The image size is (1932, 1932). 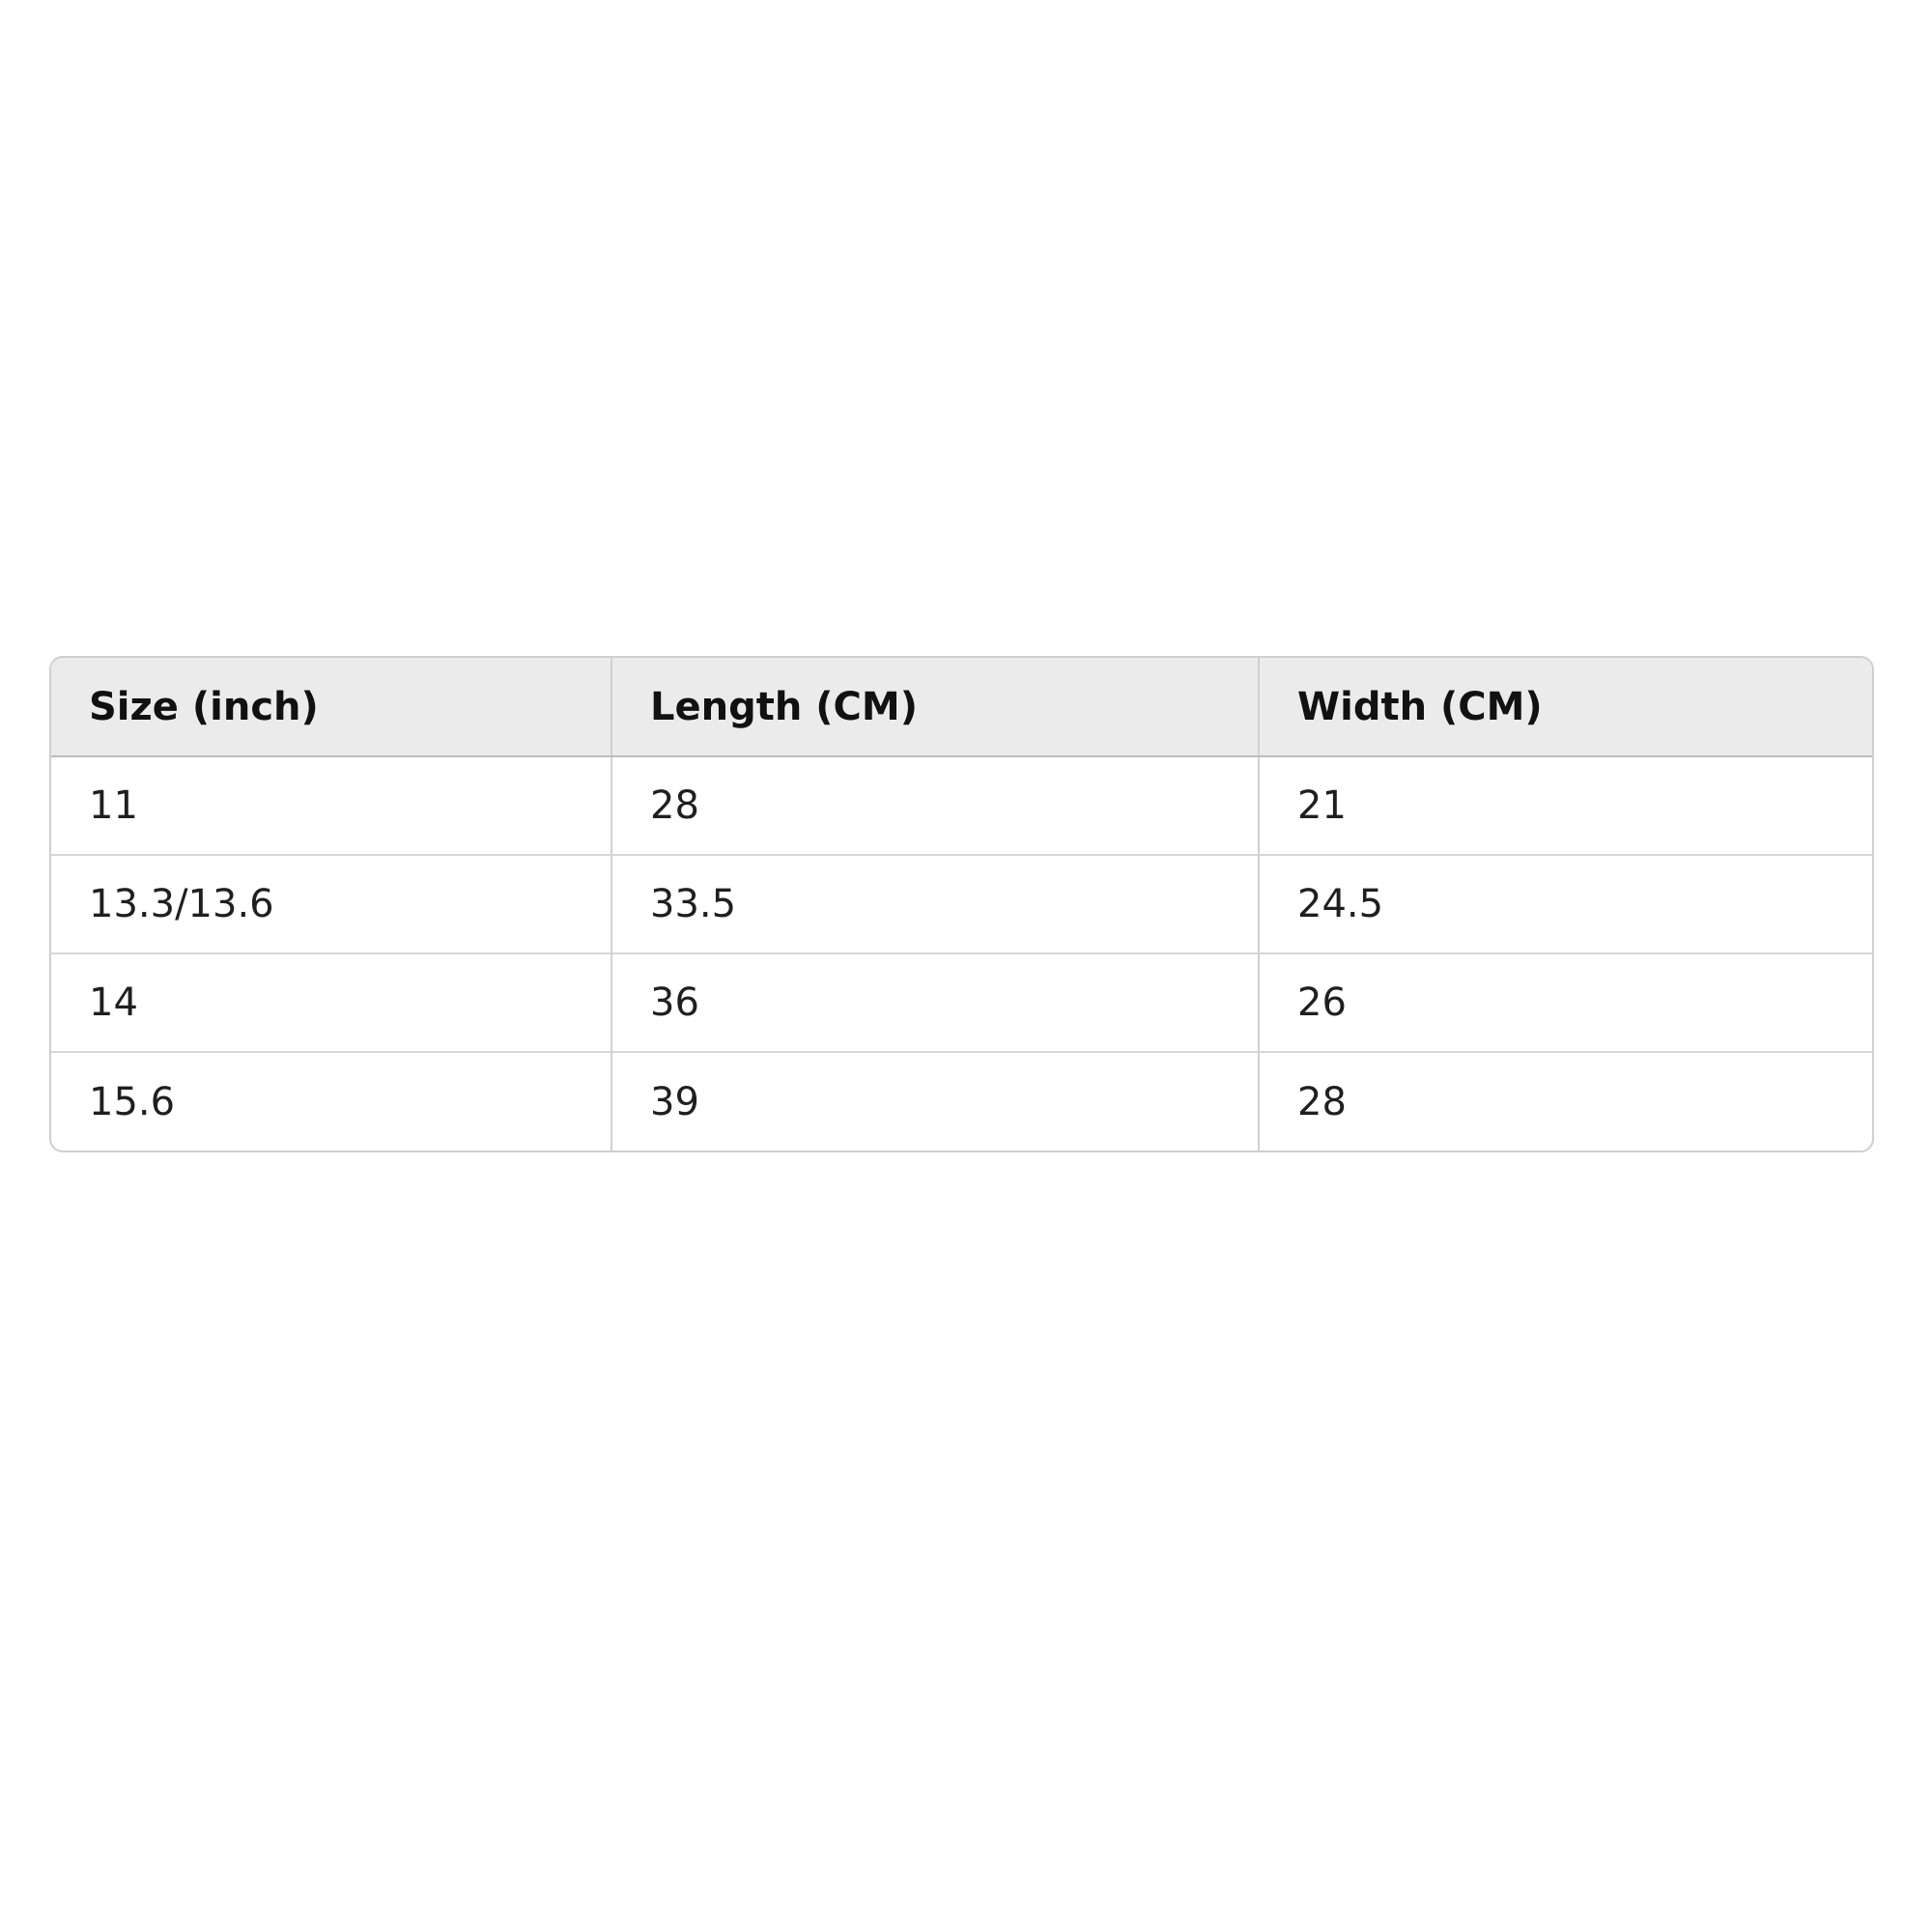 I want to click on table-row: 14 36 26, so click(x=961, y=1002).